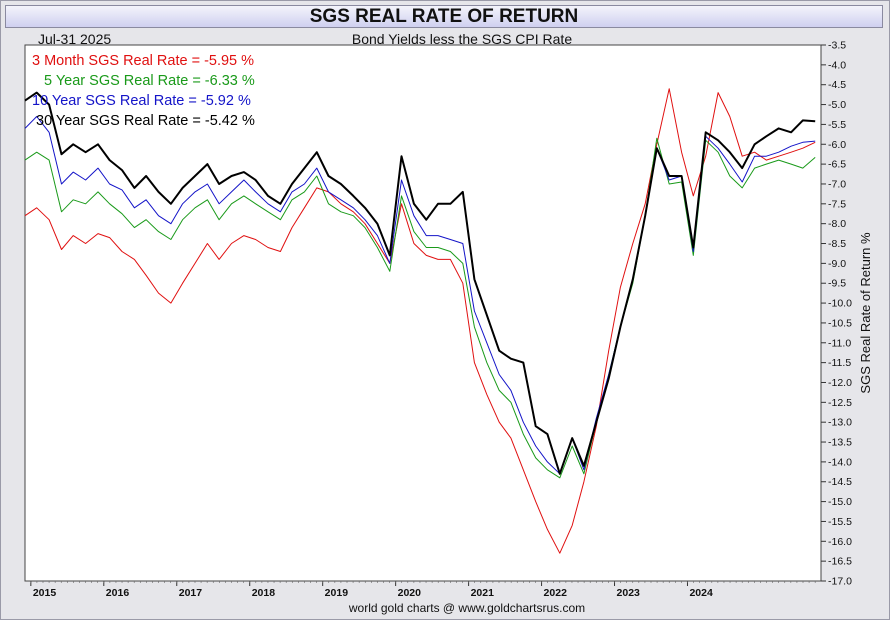 This screenshot has height=620, width=890. I want to click on y-tick-label: -4.5, so click(837, 85).